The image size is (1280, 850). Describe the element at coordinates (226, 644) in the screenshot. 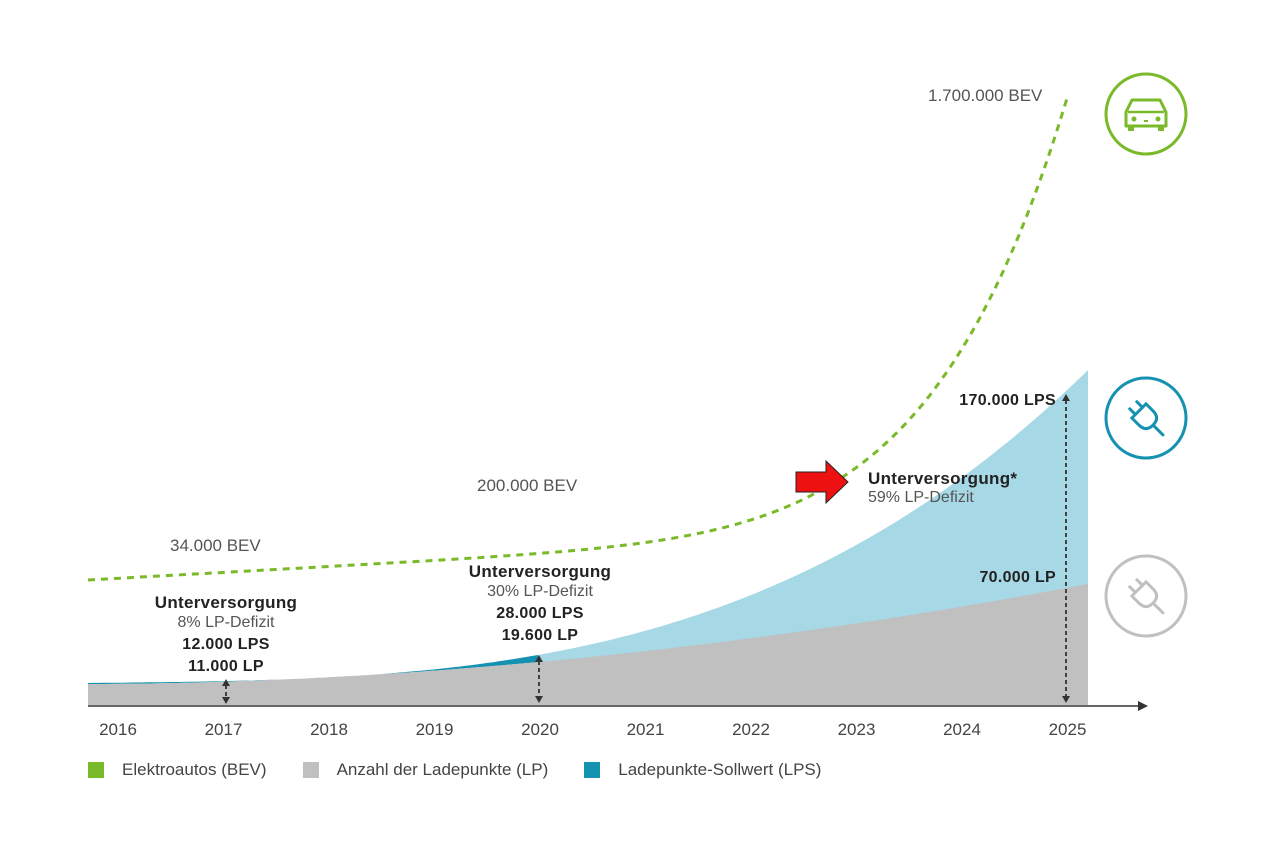

I see `annotation-lps: 12.000 LPS` at that location.